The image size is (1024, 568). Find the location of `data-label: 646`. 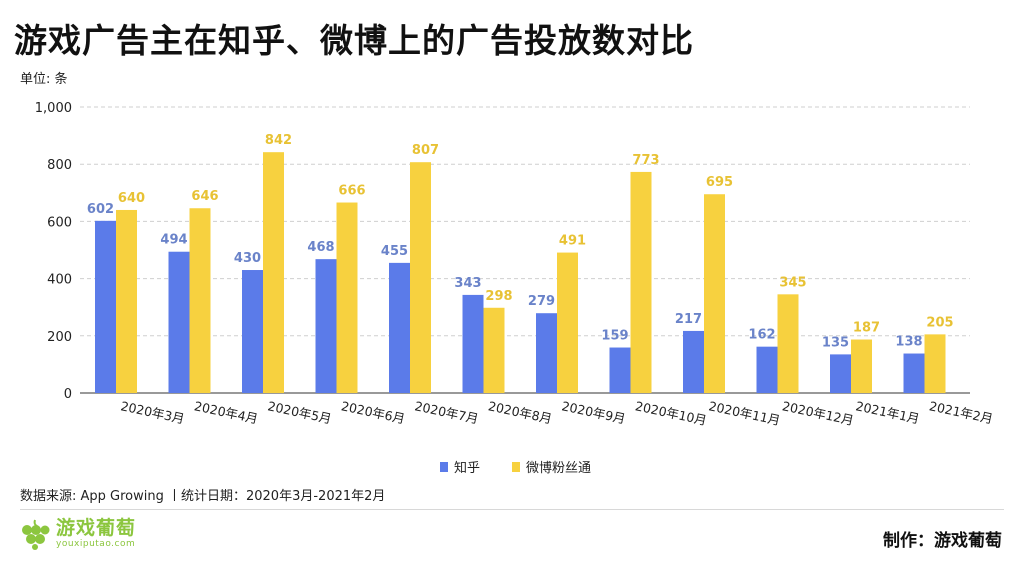

data-label: 646 is located at coordinates (204, 196).